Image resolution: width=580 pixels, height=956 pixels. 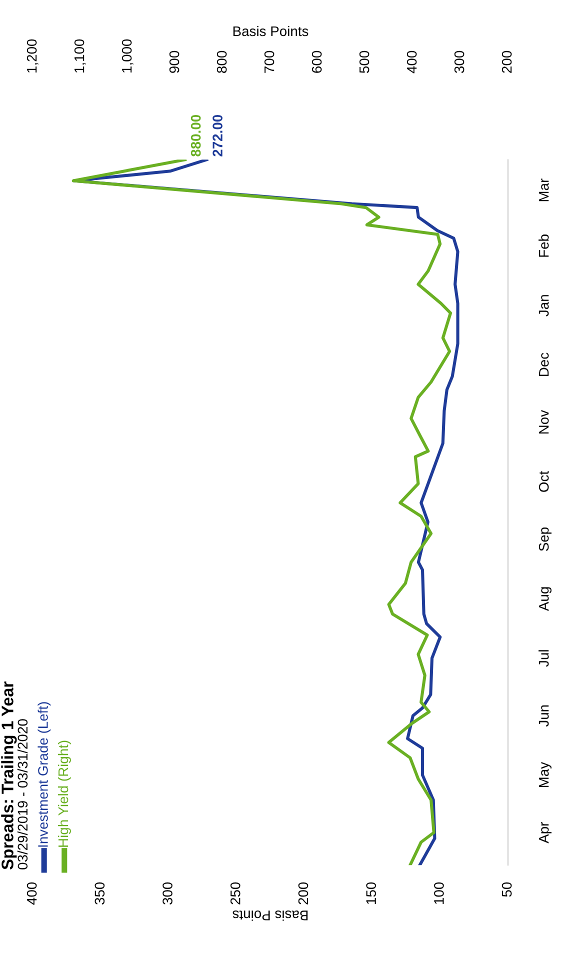 What do you see at coordinates (128, 55) in the screenshot?
I see `x2-tick-label: 1,000` at bounding box center [128, 55].